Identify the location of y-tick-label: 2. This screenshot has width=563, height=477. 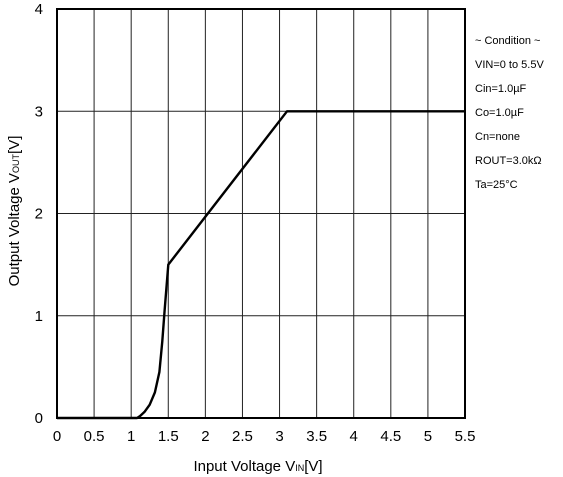
(39, 214).